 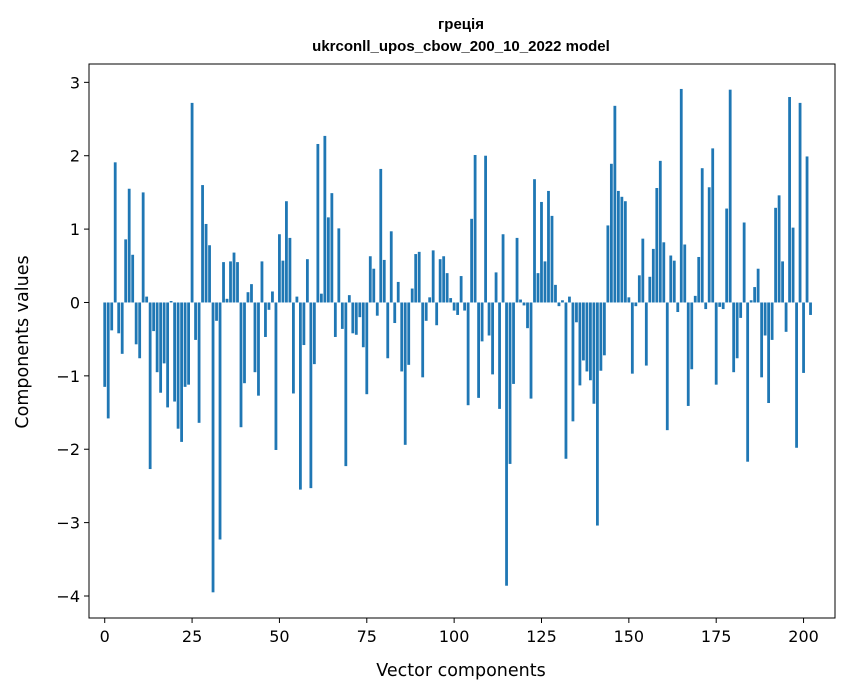 I want to click on y-tick-label-2: 2, so click(x=75, y=156).